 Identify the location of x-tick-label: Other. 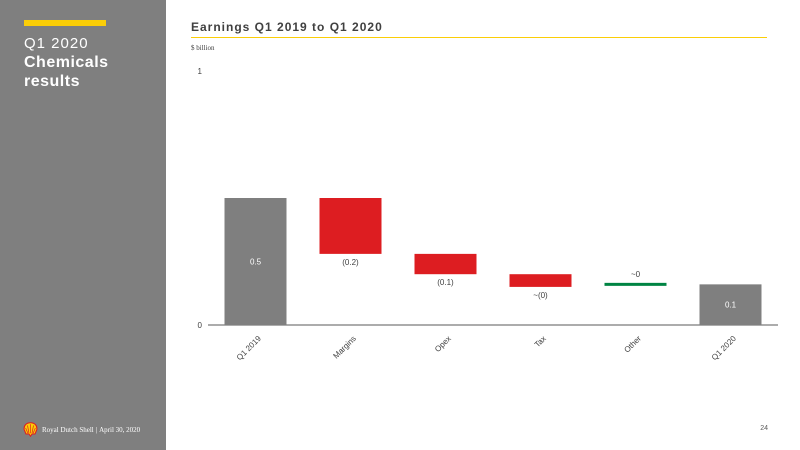
(632, 344).